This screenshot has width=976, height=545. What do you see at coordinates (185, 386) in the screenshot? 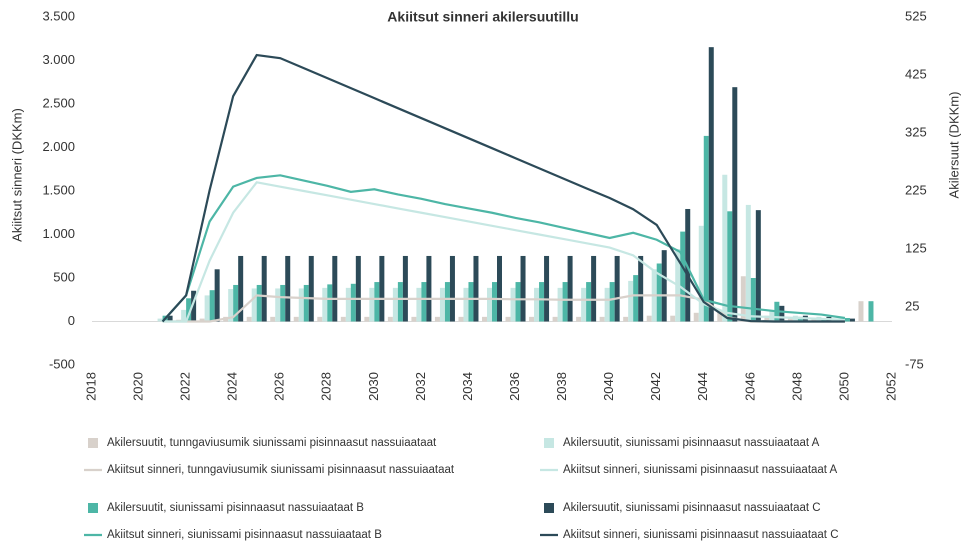
I see `x-tick-label: 2022` at bounding box center [185, 386].